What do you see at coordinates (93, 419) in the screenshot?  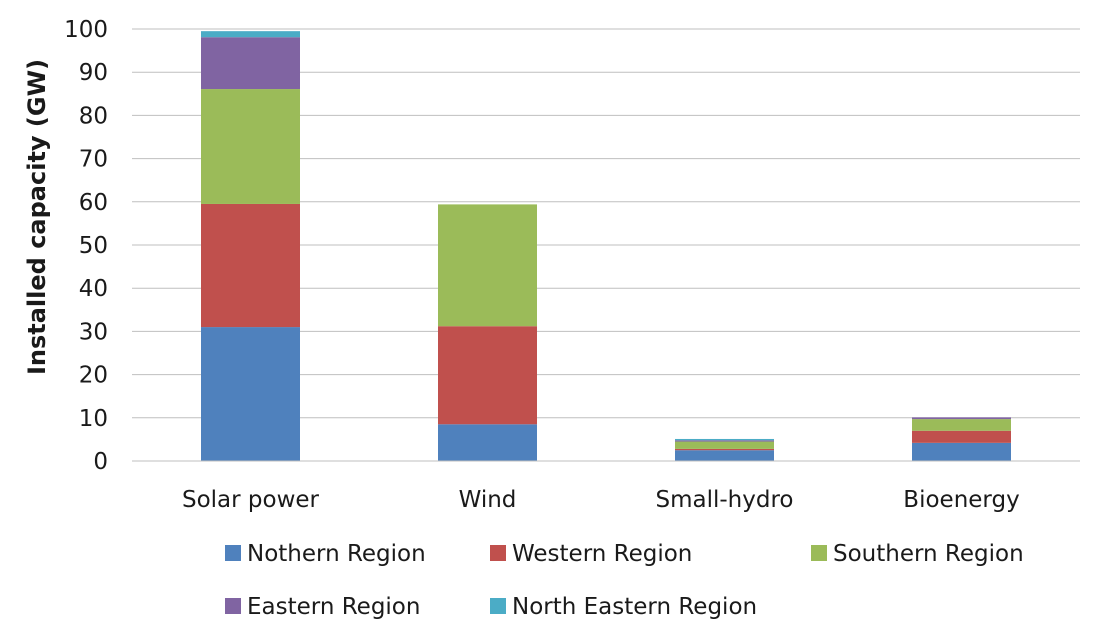 I see `y-tick-label: 10` at bounding box center [93, 419].